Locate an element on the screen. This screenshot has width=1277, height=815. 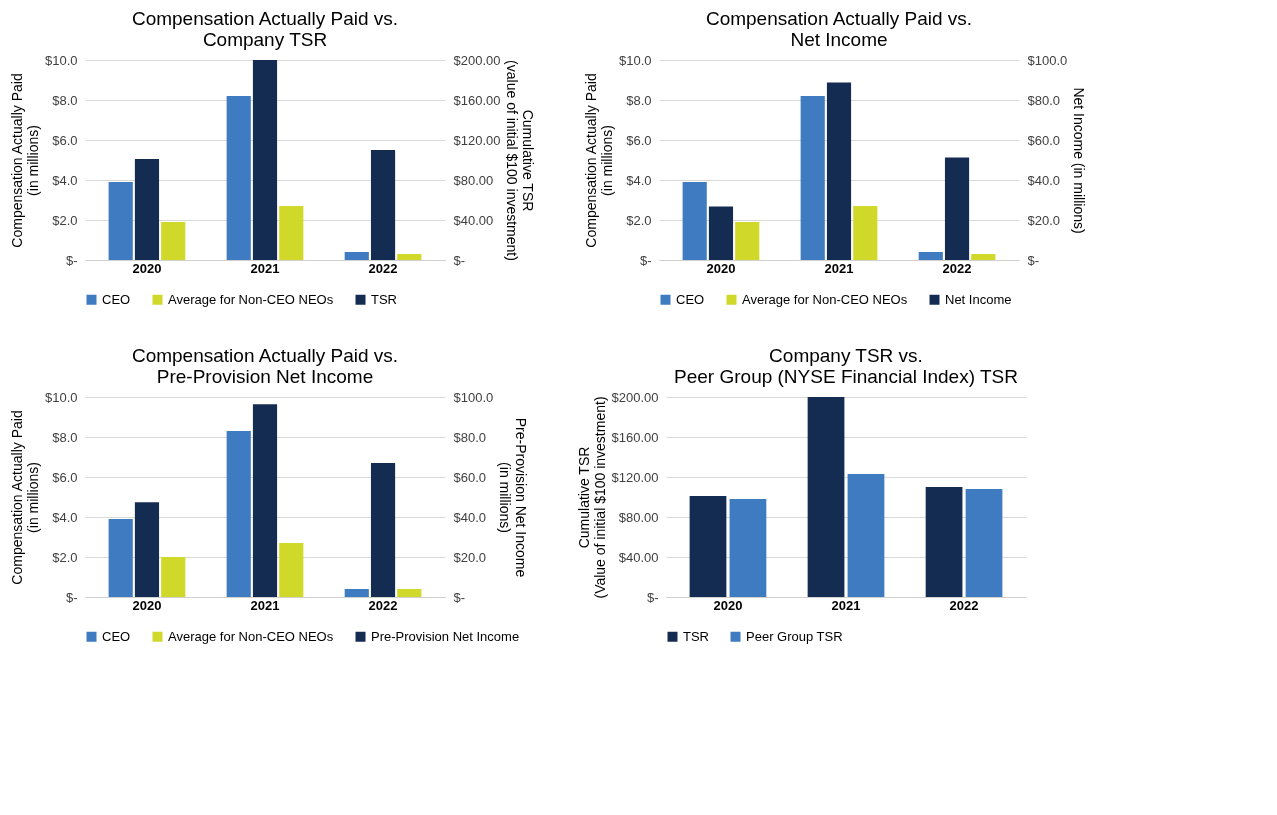
y-tick-label: $200.00 is located at coordinates (635, 397).